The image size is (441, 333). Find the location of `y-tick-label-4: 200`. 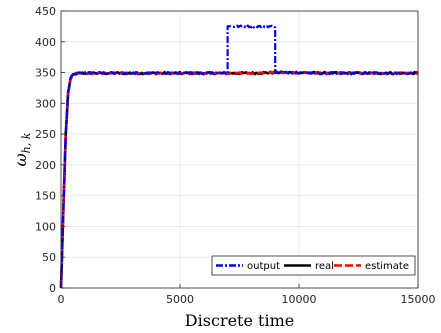

y-tick-label-4: 200 is located at coordinates (45, 165).